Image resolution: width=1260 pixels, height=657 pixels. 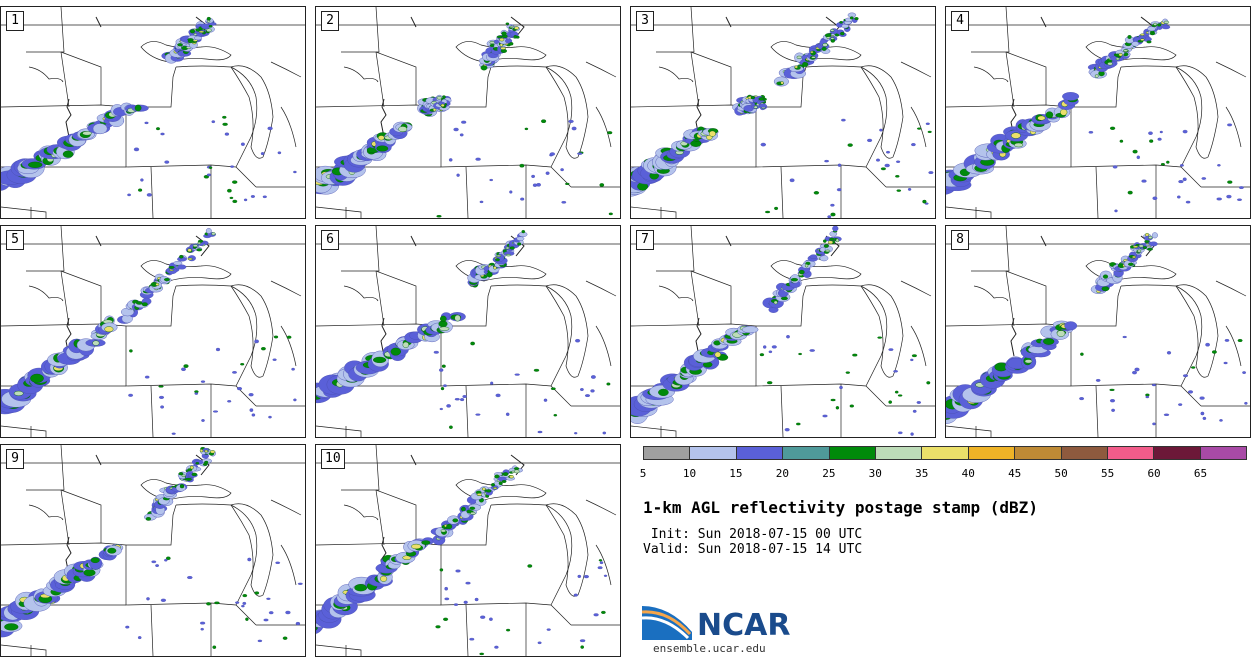 I want to click on valid-time: Valid: Sun 2018-07-15 14 UTC, so click(x=753, y=549).